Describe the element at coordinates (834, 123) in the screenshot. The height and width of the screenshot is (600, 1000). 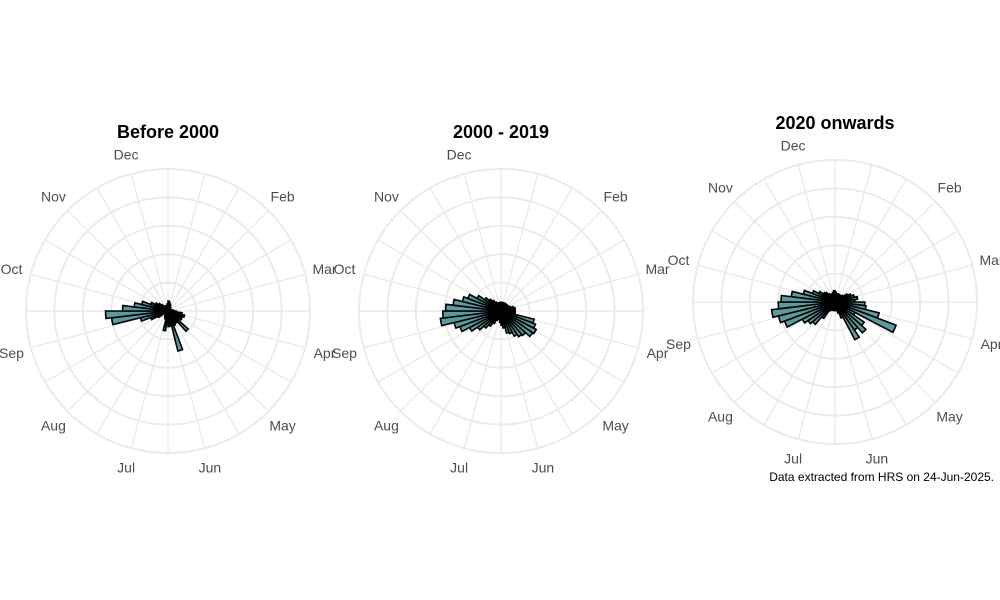
I see `panel-title: 2020 onwards` at that location.